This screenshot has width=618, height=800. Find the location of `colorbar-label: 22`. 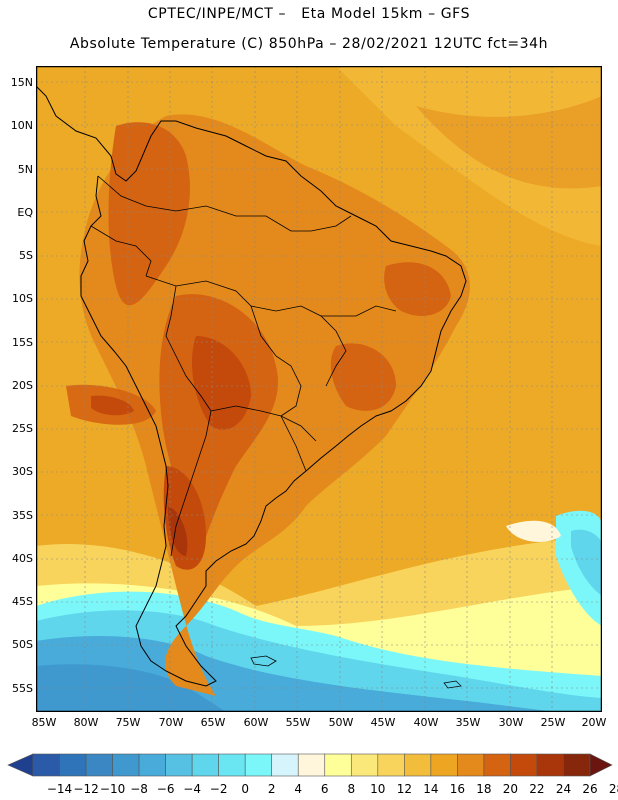

colorbar-label: 22 is located at coordinates (537, 789).